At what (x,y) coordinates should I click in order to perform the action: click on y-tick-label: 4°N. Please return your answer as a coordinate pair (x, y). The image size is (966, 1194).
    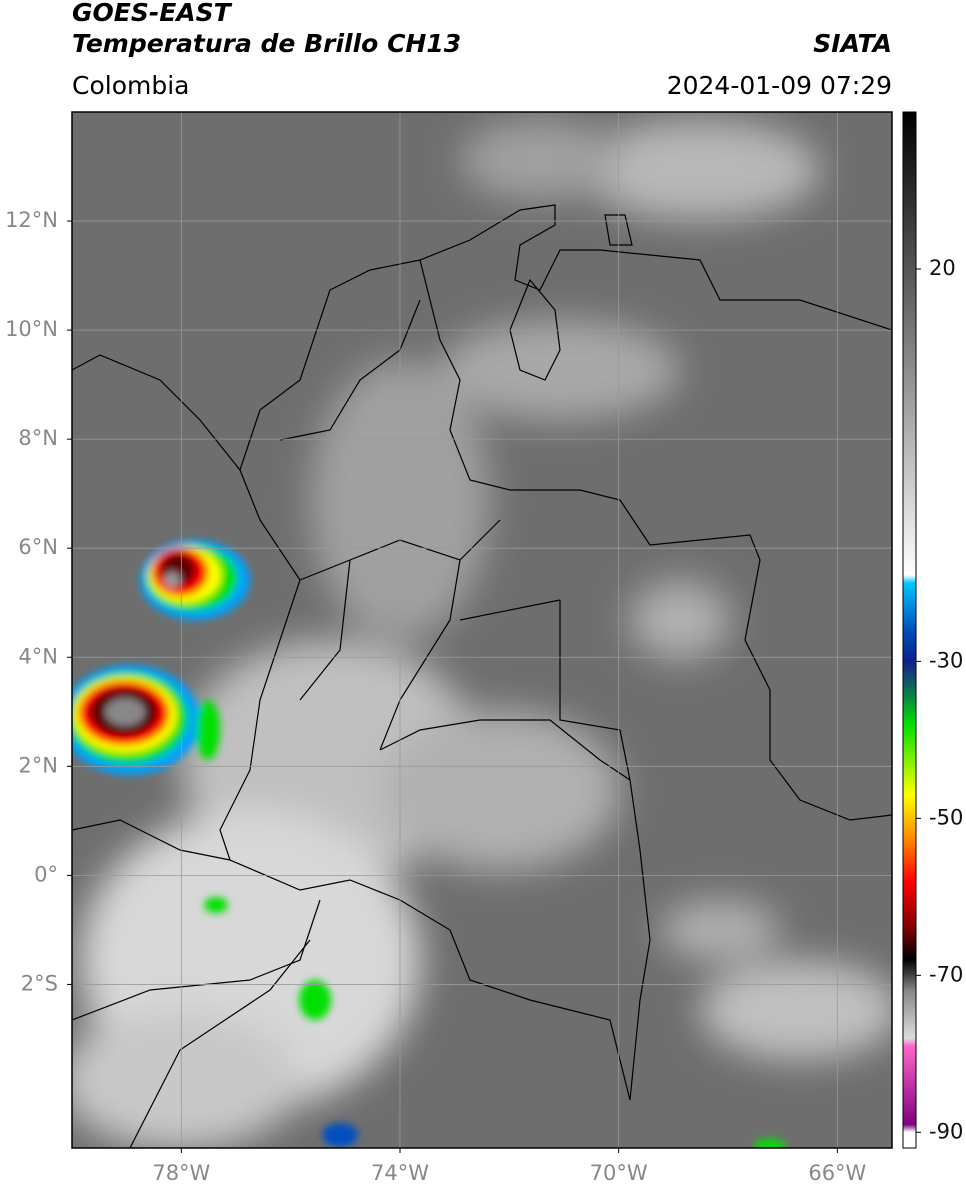
    Looking at the image, I should click on (38, 656).